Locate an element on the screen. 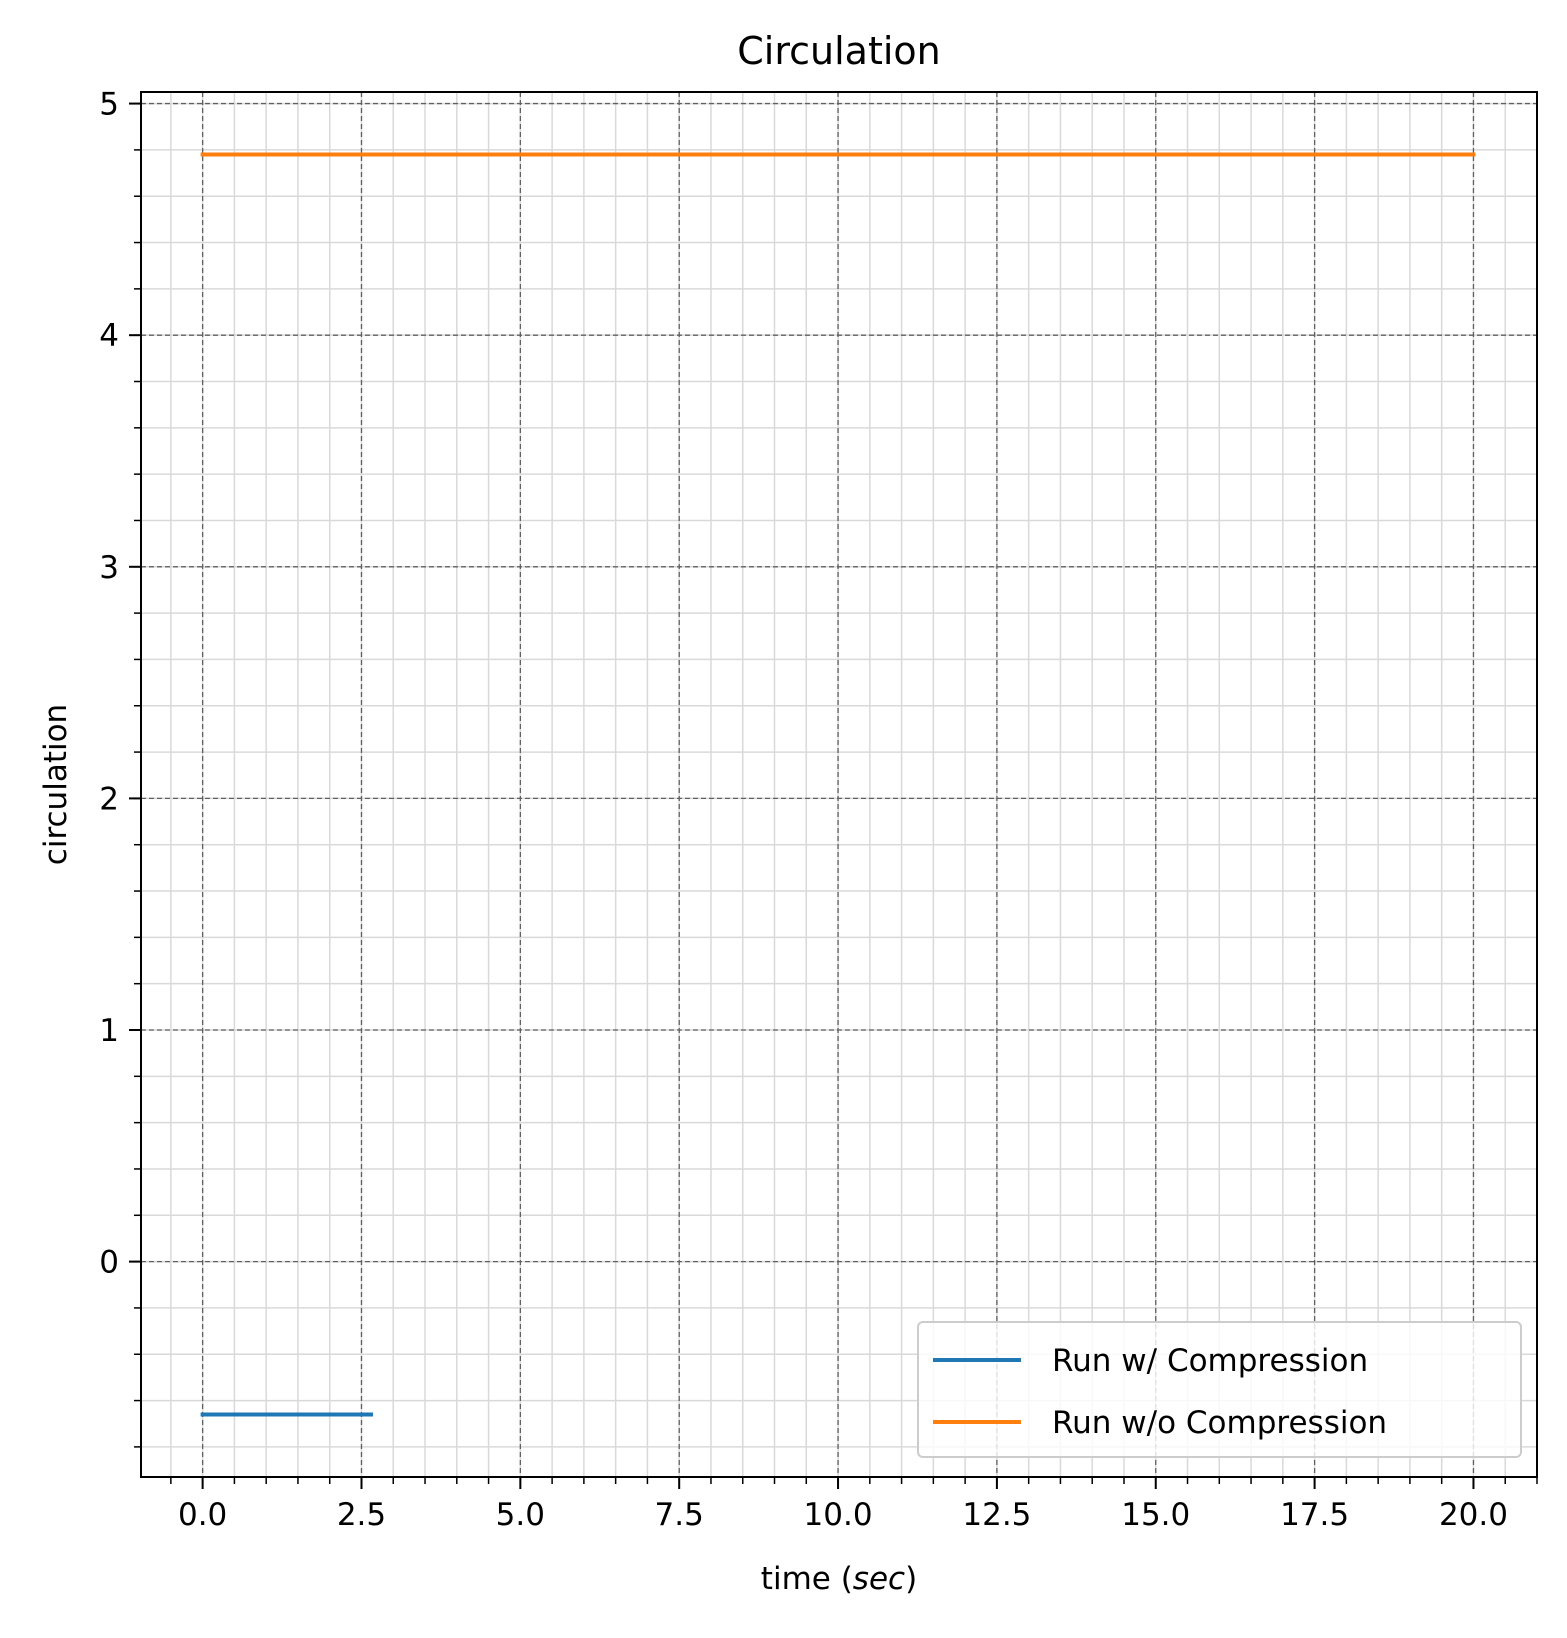 The image size is (1567, 1638). x-axis-label-unit: sec is located at coordinates (879, 1579).